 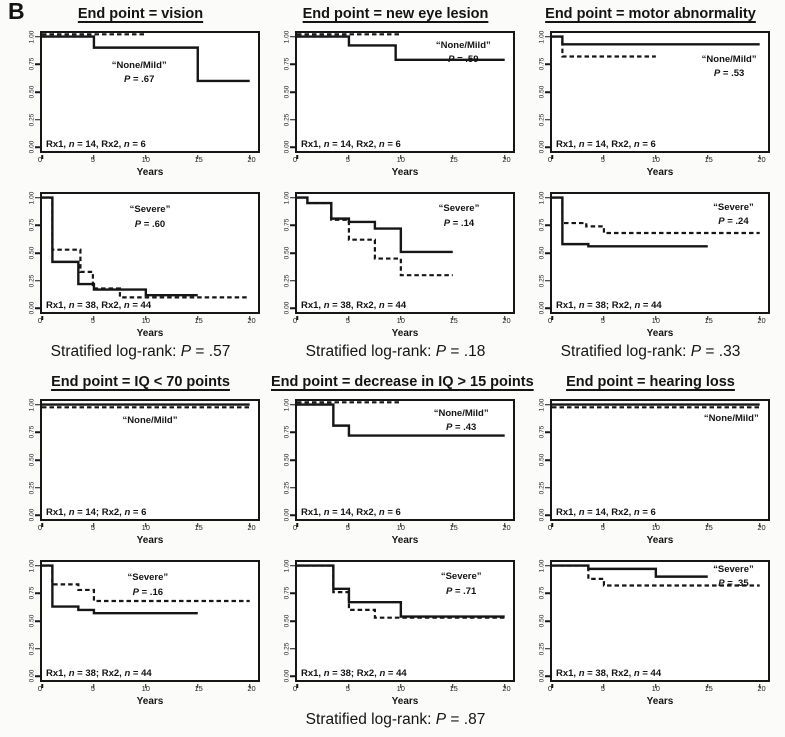 I want to click on sample-size-label: Rx1, n = 38; Rx2, n = 44, so click(x=99, y=673).